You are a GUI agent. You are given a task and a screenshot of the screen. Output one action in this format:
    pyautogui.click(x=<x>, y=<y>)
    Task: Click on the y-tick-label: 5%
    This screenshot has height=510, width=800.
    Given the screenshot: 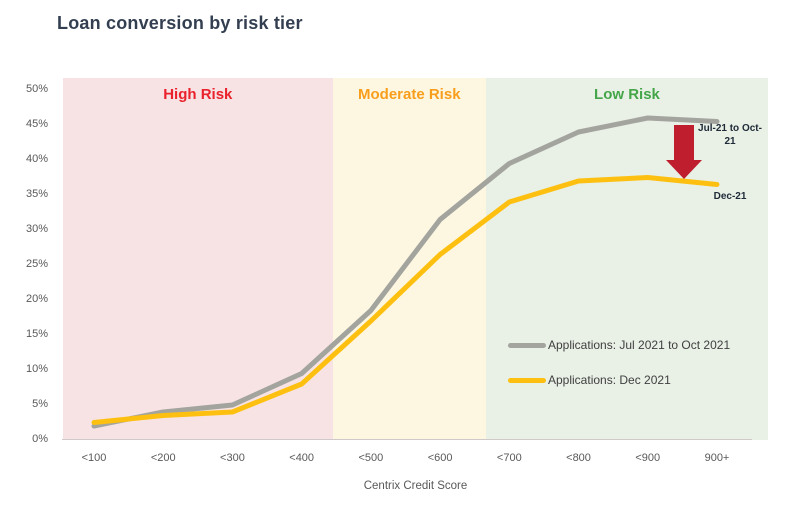 What is the action you would take?
    pyautogui.click(x=40, y=404)
    